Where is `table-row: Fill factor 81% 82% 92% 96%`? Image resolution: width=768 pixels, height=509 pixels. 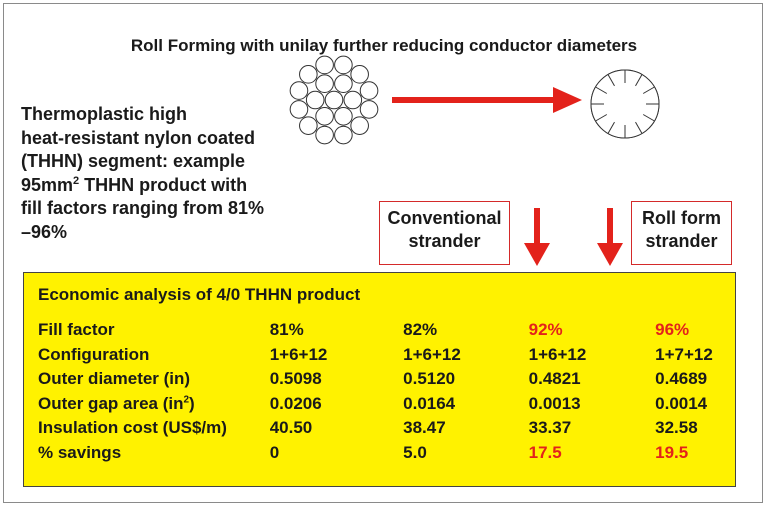 table-row: Fill factor 81% 82% 92% 96% is located at coordinates (386, 330).